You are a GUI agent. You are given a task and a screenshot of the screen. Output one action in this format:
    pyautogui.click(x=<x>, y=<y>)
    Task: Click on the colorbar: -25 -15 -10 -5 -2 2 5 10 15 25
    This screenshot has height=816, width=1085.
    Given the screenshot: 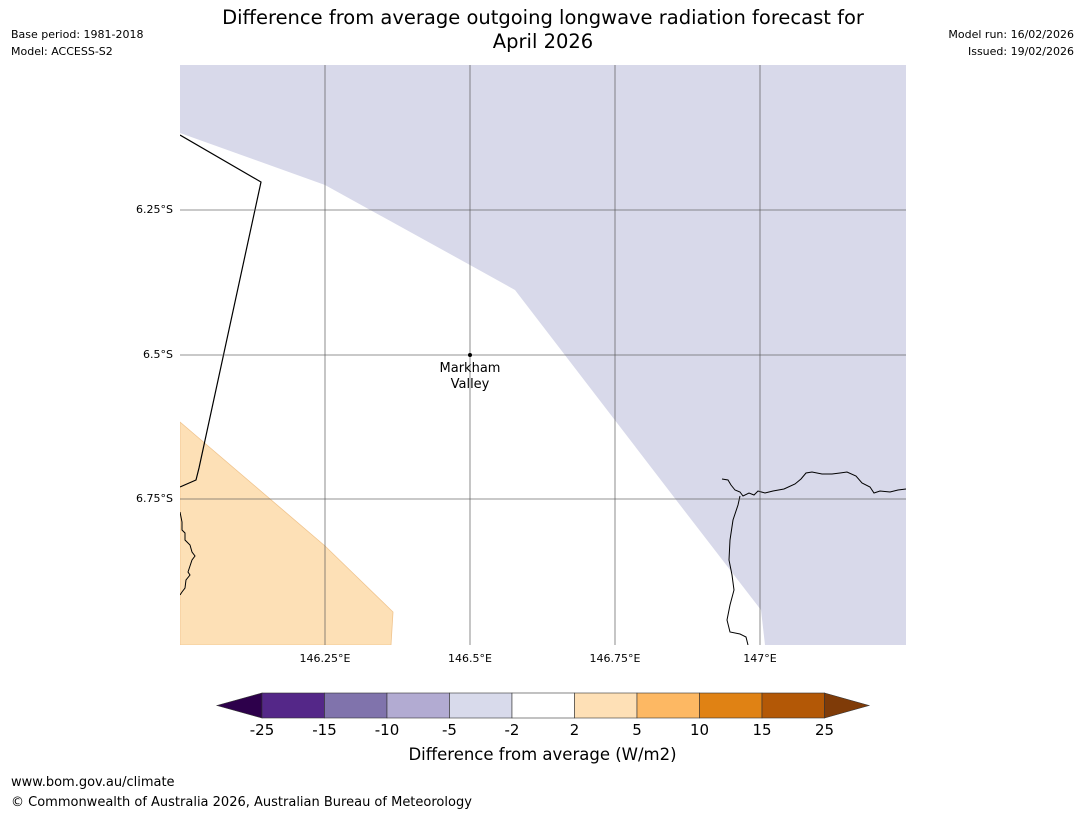 What is the action you would take?
    pyautogui.click(x=543, y=715)
    